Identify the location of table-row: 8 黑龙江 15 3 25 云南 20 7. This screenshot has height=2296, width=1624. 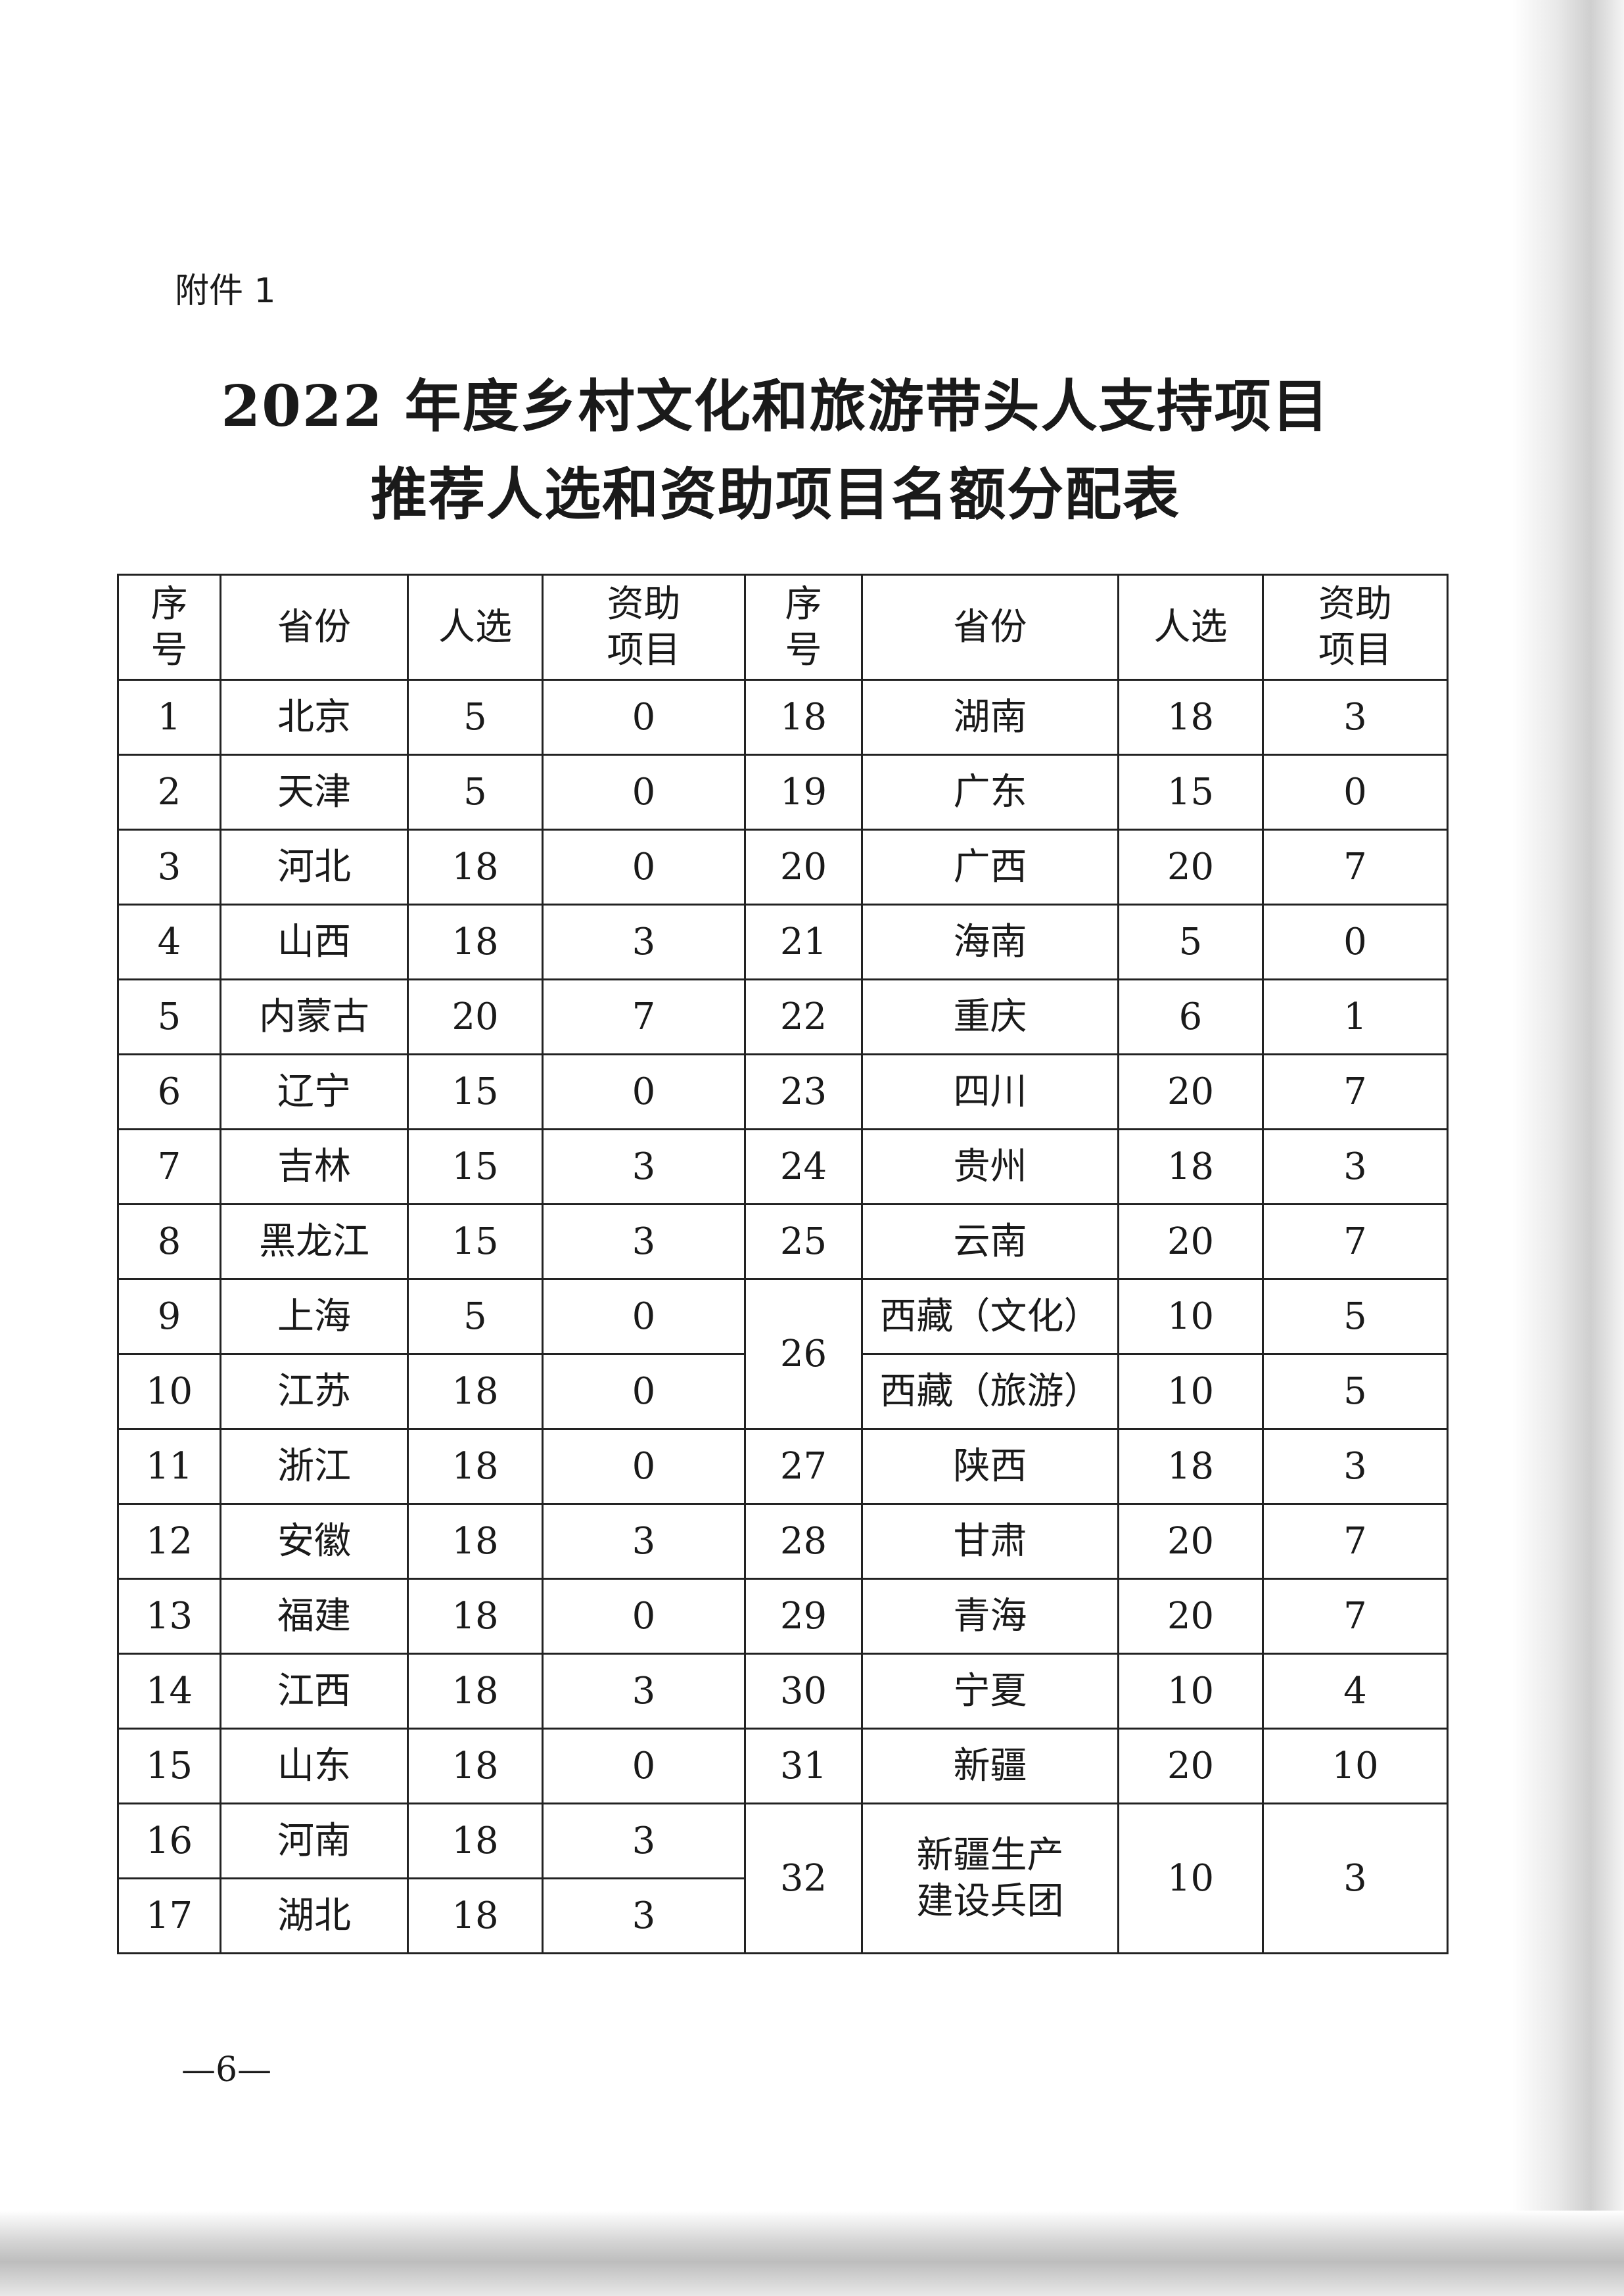
(783, 1241).